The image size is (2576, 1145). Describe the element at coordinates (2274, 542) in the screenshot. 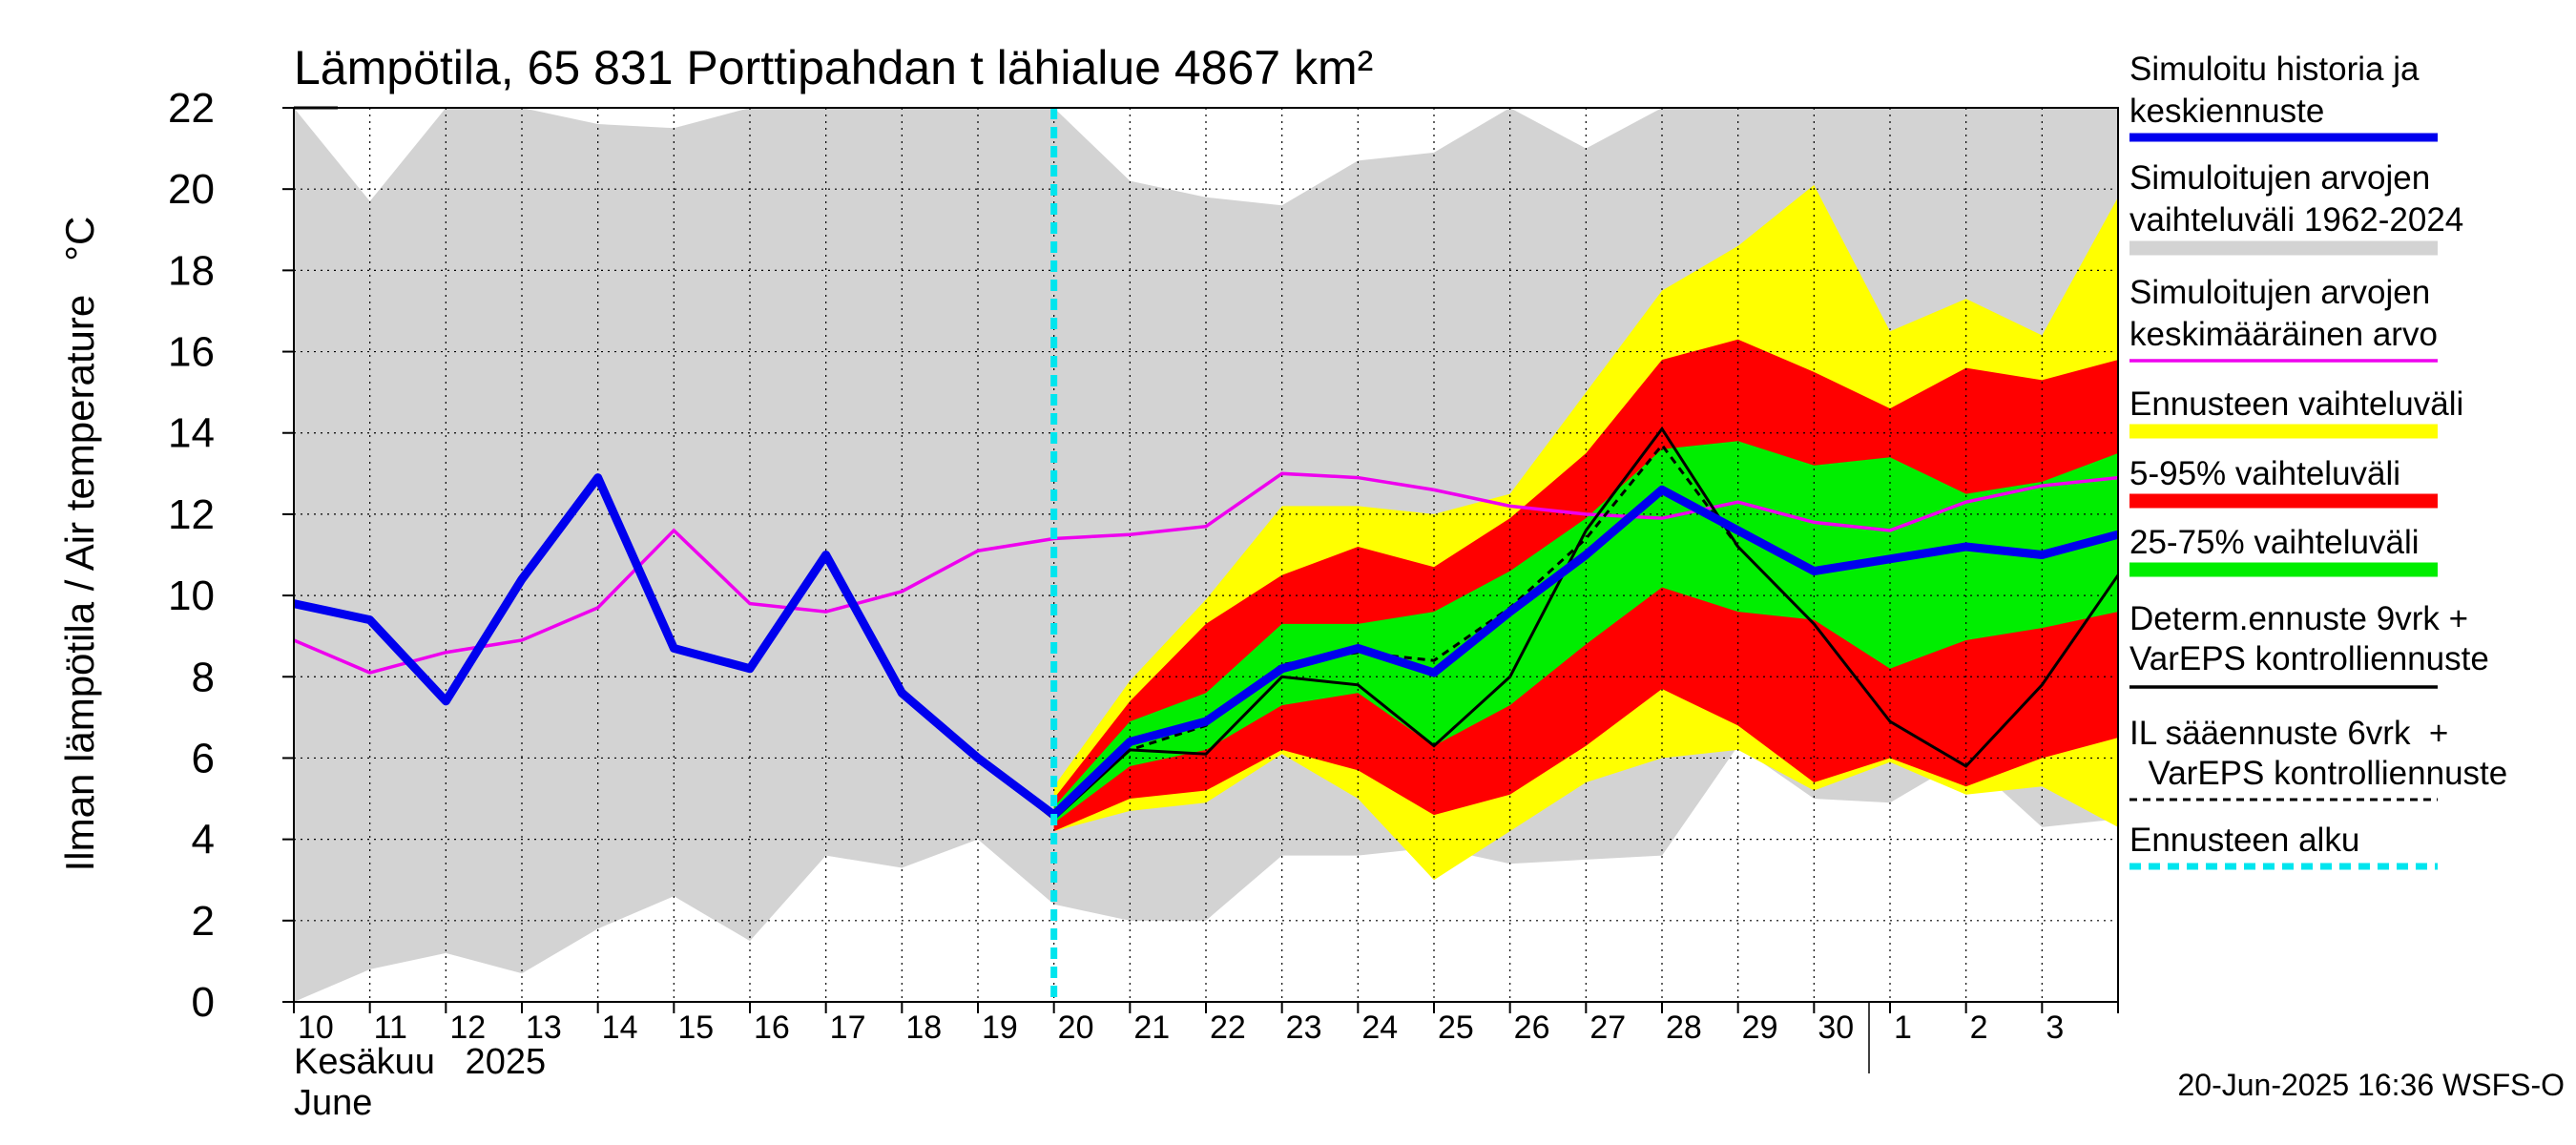

I see `legend-label-p2575: 25-75% vaihteluväli` at that location.